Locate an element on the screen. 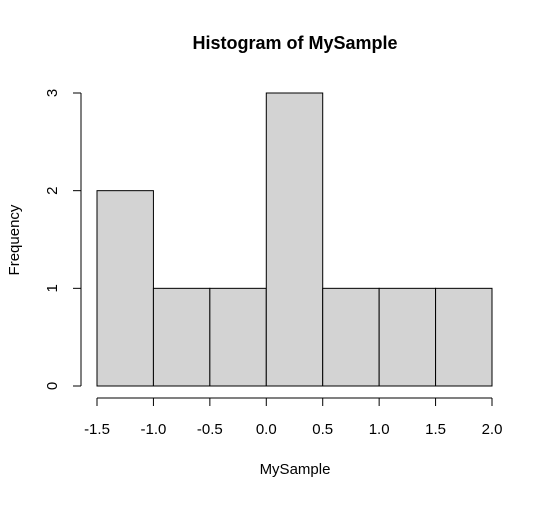 The image size is (550, 505). x-tick-label: 2.0 is located at coordinates (492, 429).